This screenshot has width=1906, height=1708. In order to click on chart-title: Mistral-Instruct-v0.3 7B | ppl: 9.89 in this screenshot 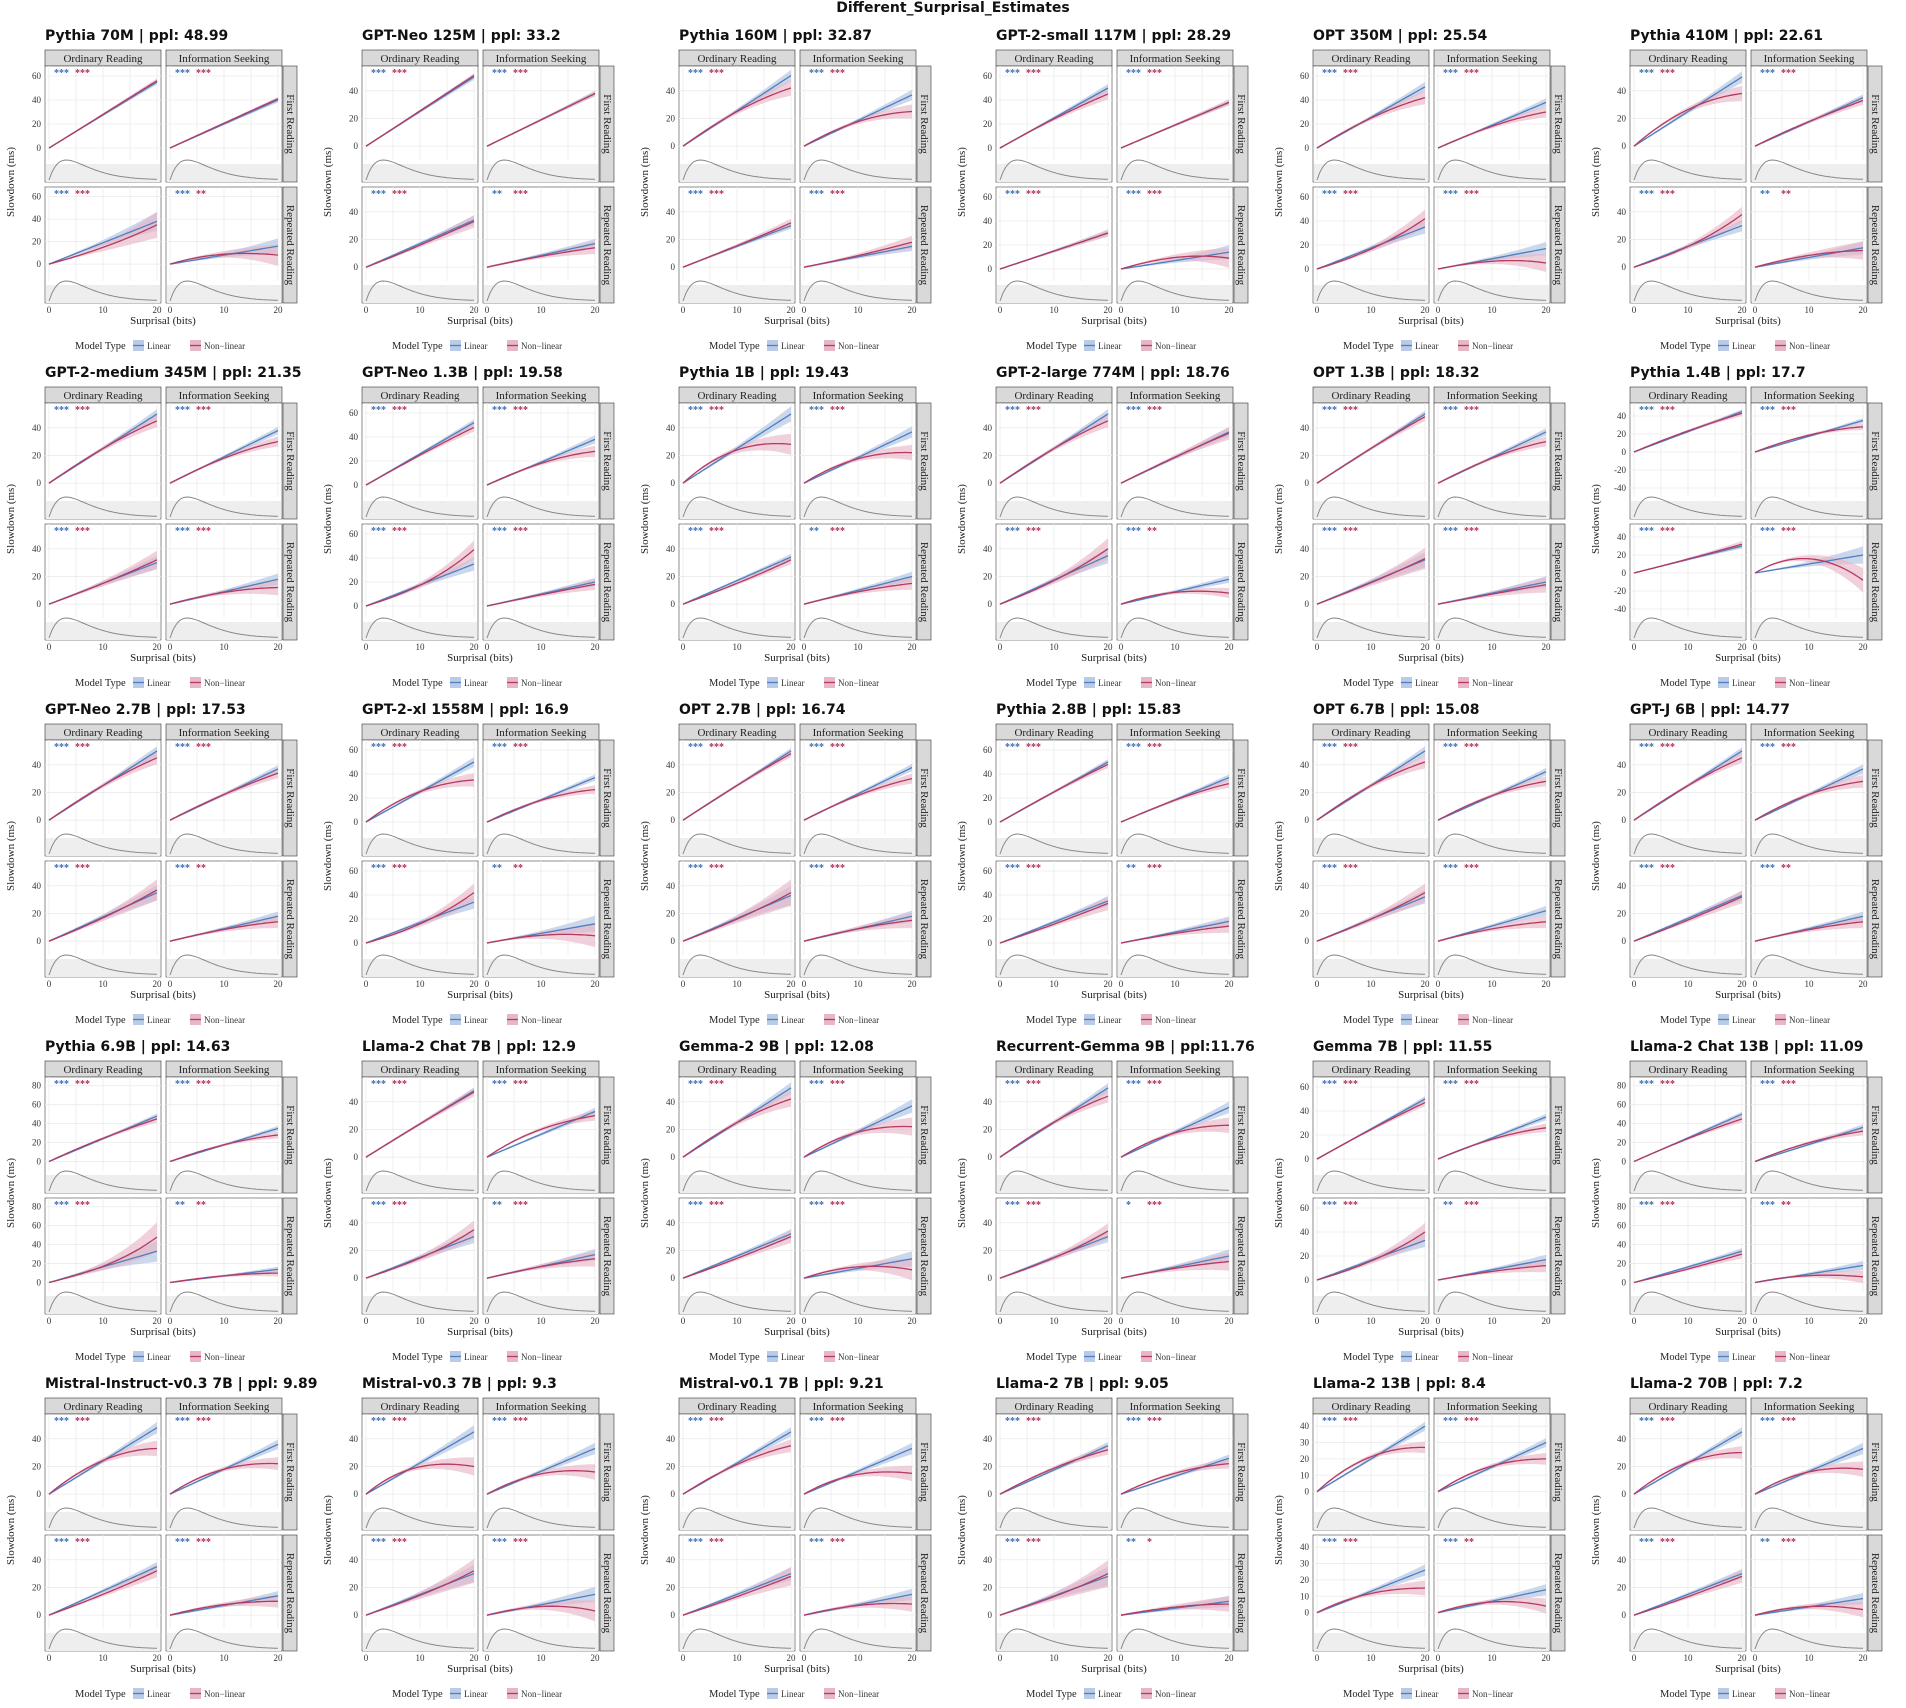, I will do `click(181, 1384)`.